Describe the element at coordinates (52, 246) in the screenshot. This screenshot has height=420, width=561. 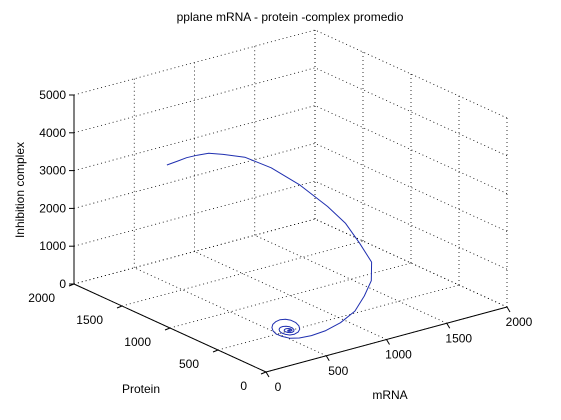
I see `z-tick-label: 1000` at that location.